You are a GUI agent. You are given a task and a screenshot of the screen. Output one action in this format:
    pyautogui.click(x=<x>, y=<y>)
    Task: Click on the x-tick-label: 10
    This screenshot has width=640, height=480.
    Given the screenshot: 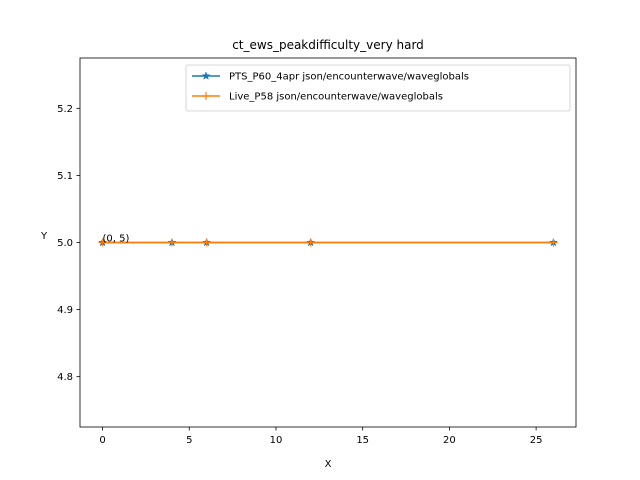 What is the action you would take?
    pyautogui.click(x=276, y=440)
    